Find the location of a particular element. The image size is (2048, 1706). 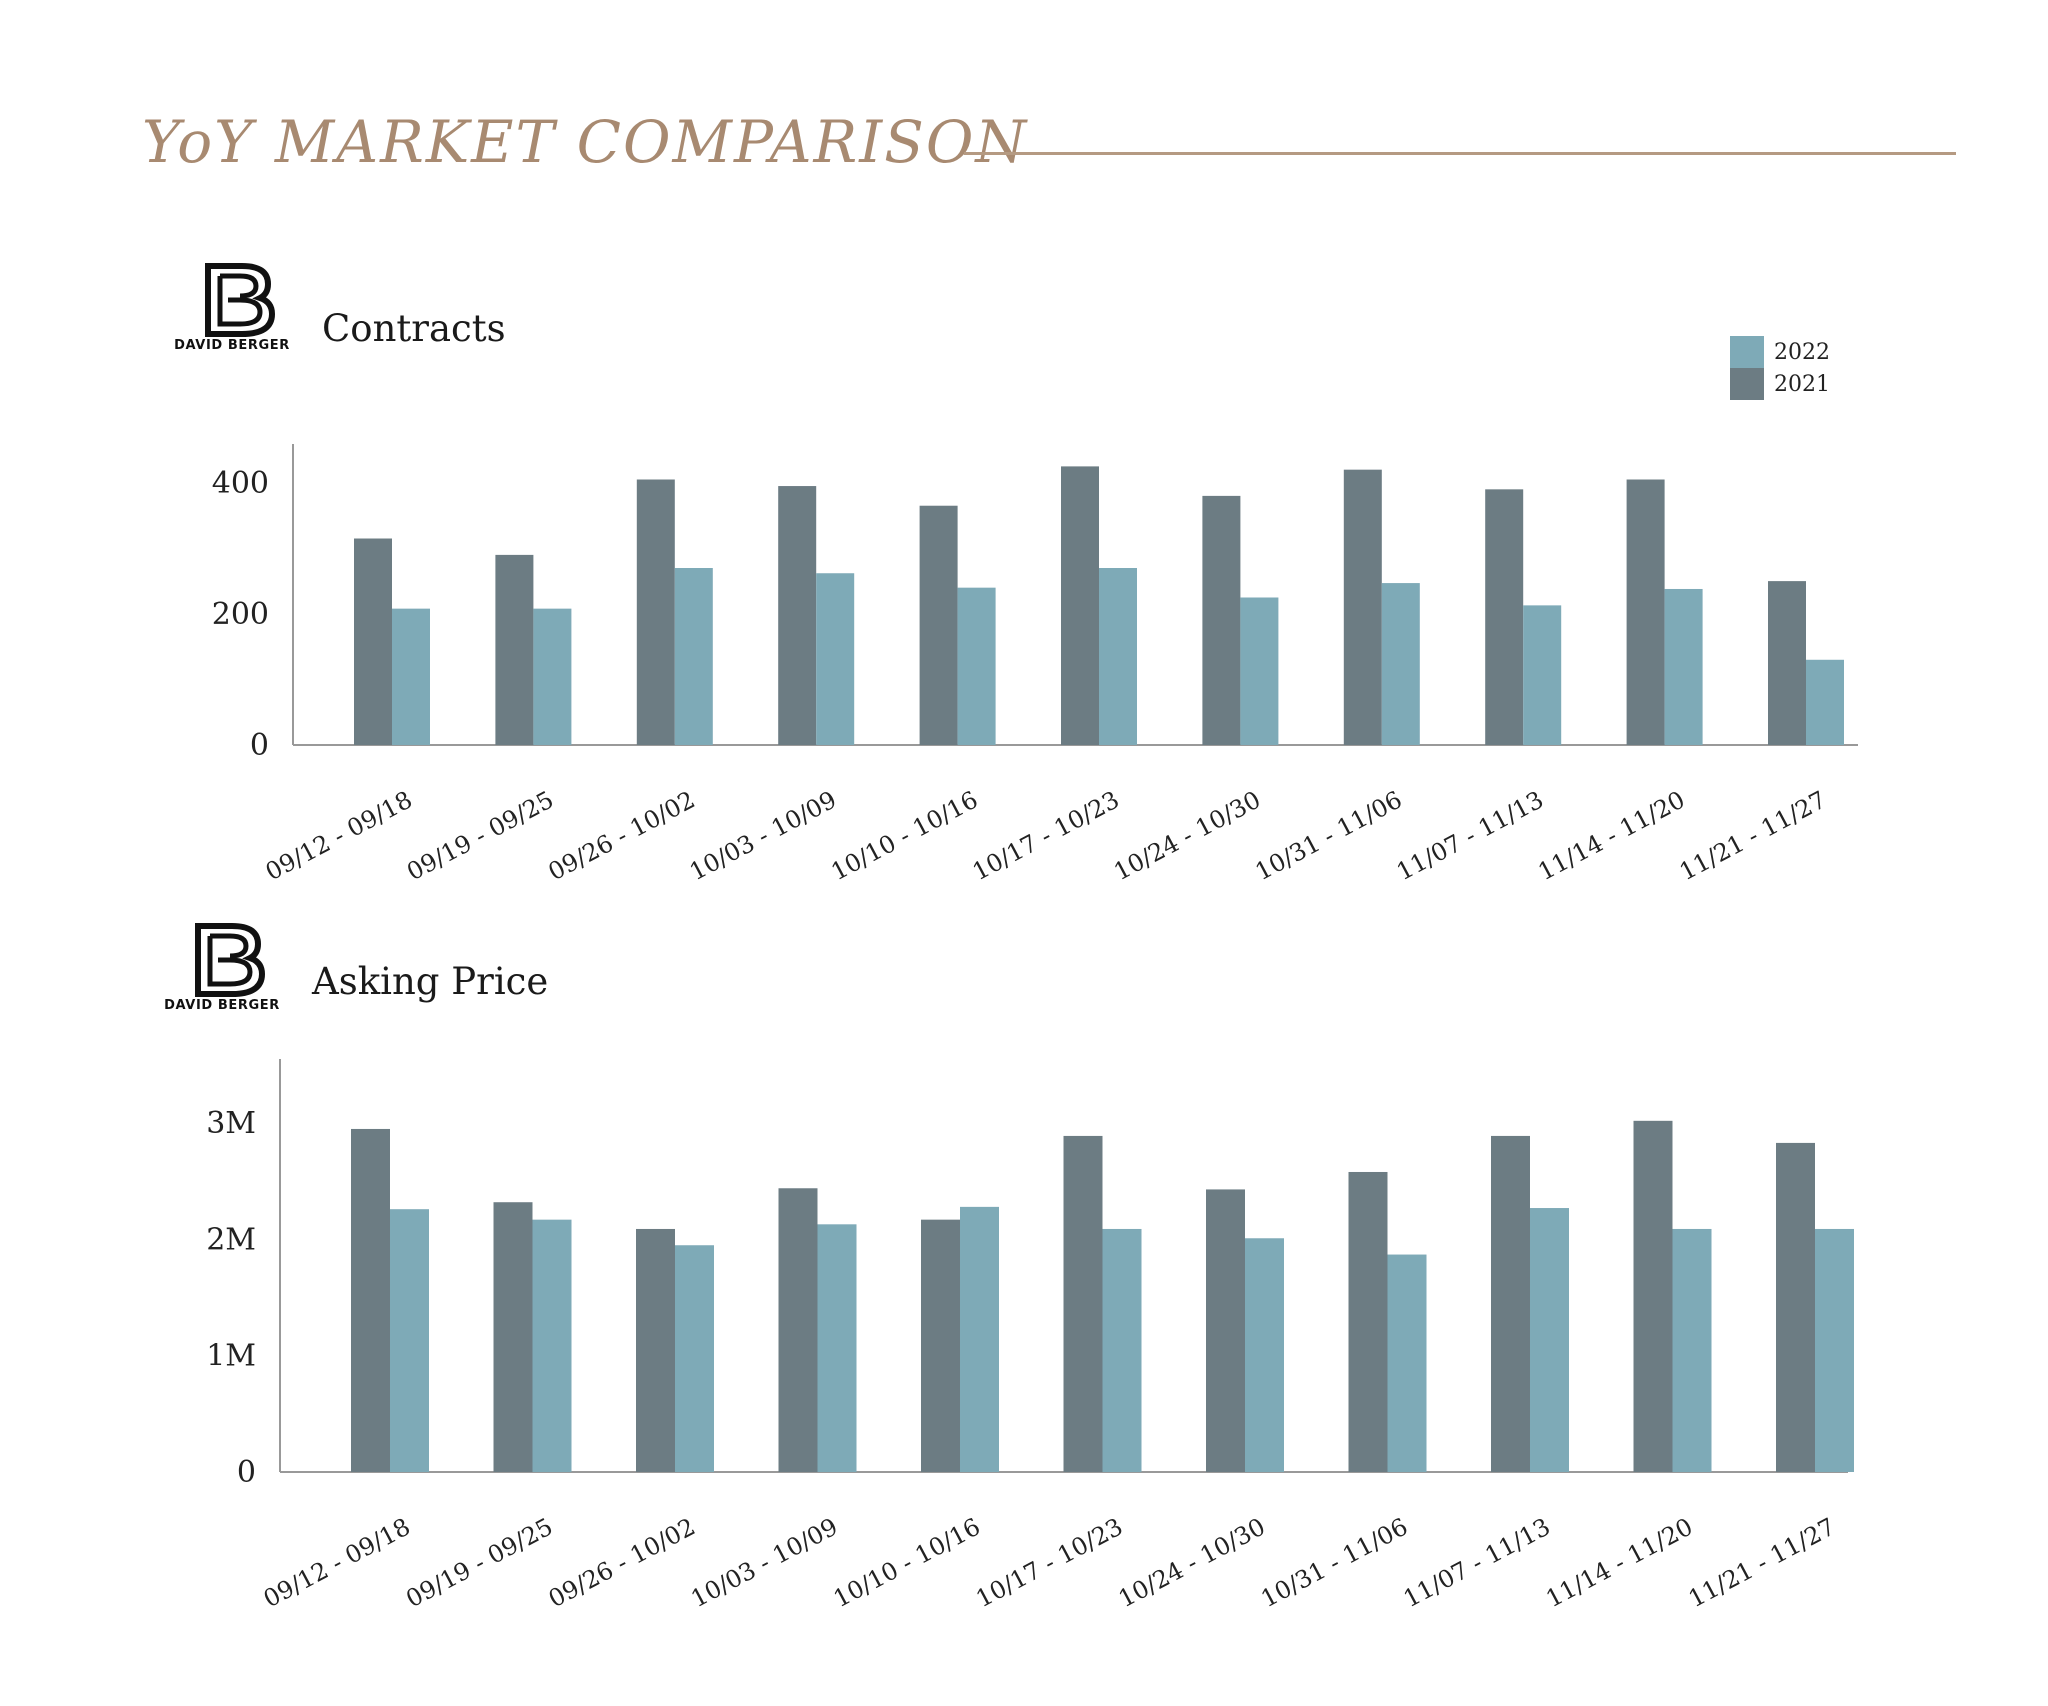

legend-item-2021: 2021 is located at coordinates (1780, 384).